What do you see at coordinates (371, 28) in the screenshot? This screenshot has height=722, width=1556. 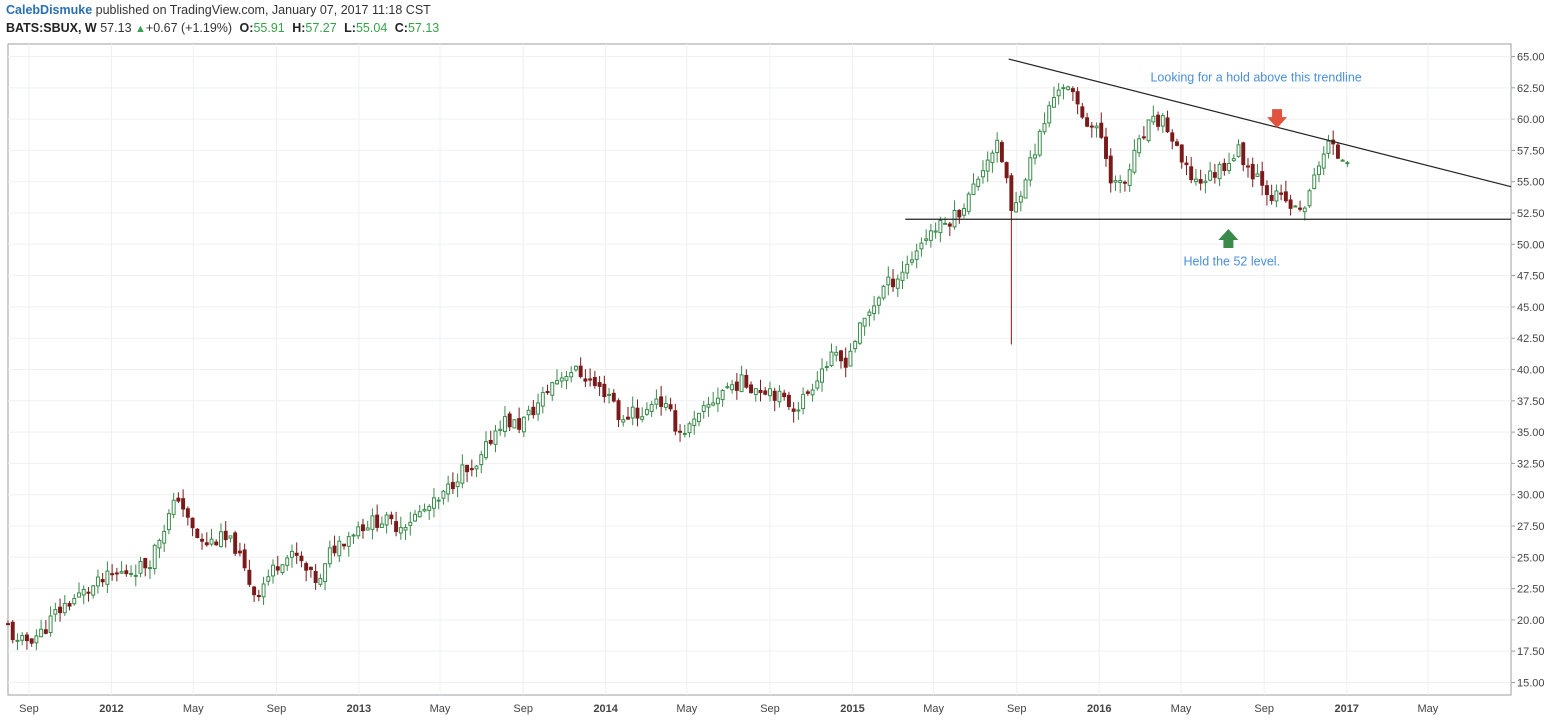 I see `low-value: 55.04` at bounding box center [371, 28].